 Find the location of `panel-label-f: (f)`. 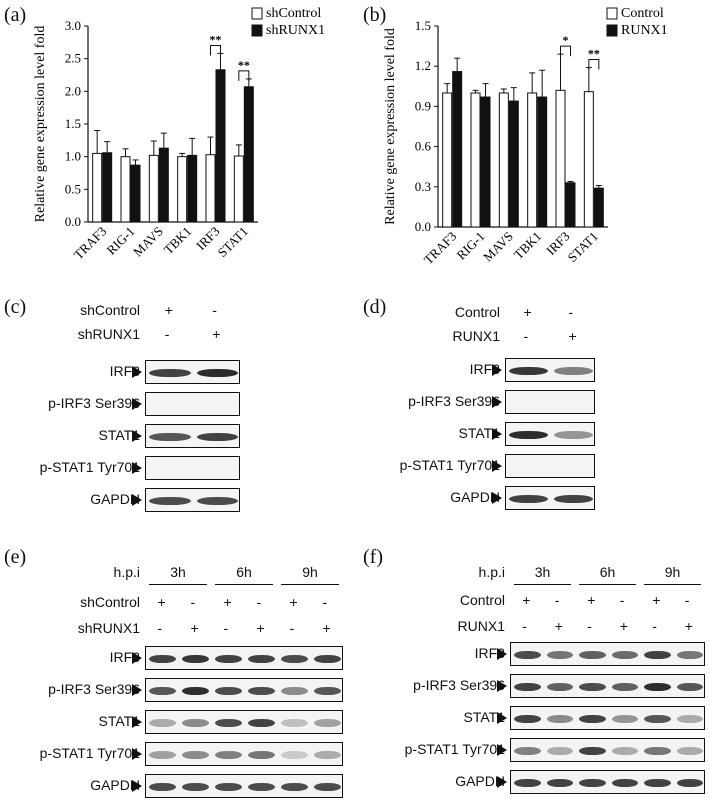

panel-label-f: (f) is located at coordinates (373, 557).